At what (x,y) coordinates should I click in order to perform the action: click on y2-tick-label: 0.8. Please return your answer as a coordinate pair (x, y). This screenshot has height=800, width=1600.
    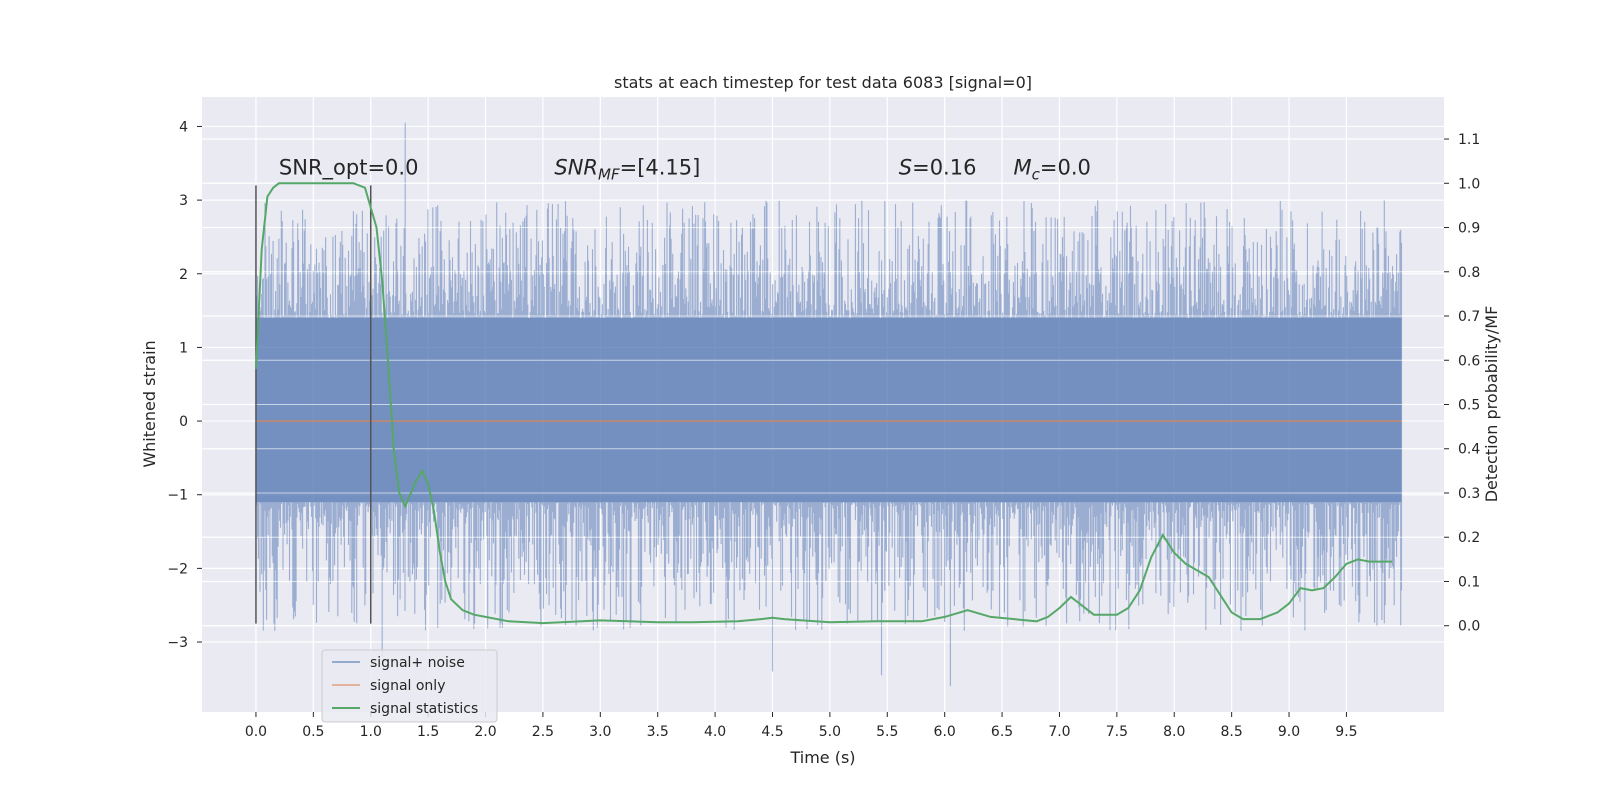
    Looking at the image, I should click on (1469, 273).